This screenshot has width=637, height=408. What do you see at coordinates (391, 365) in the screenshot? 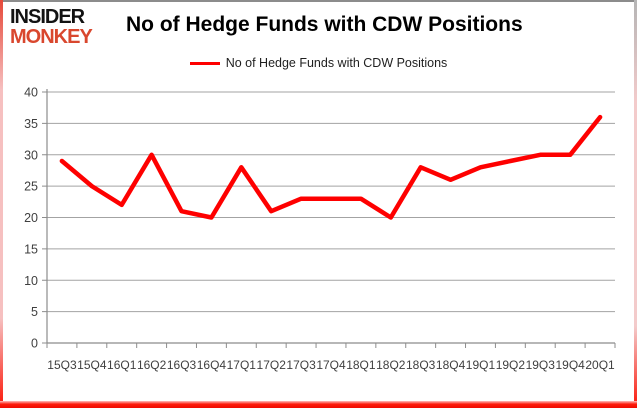
I see `x-tick-label: 18Q2` at bounding box center [391, 365].